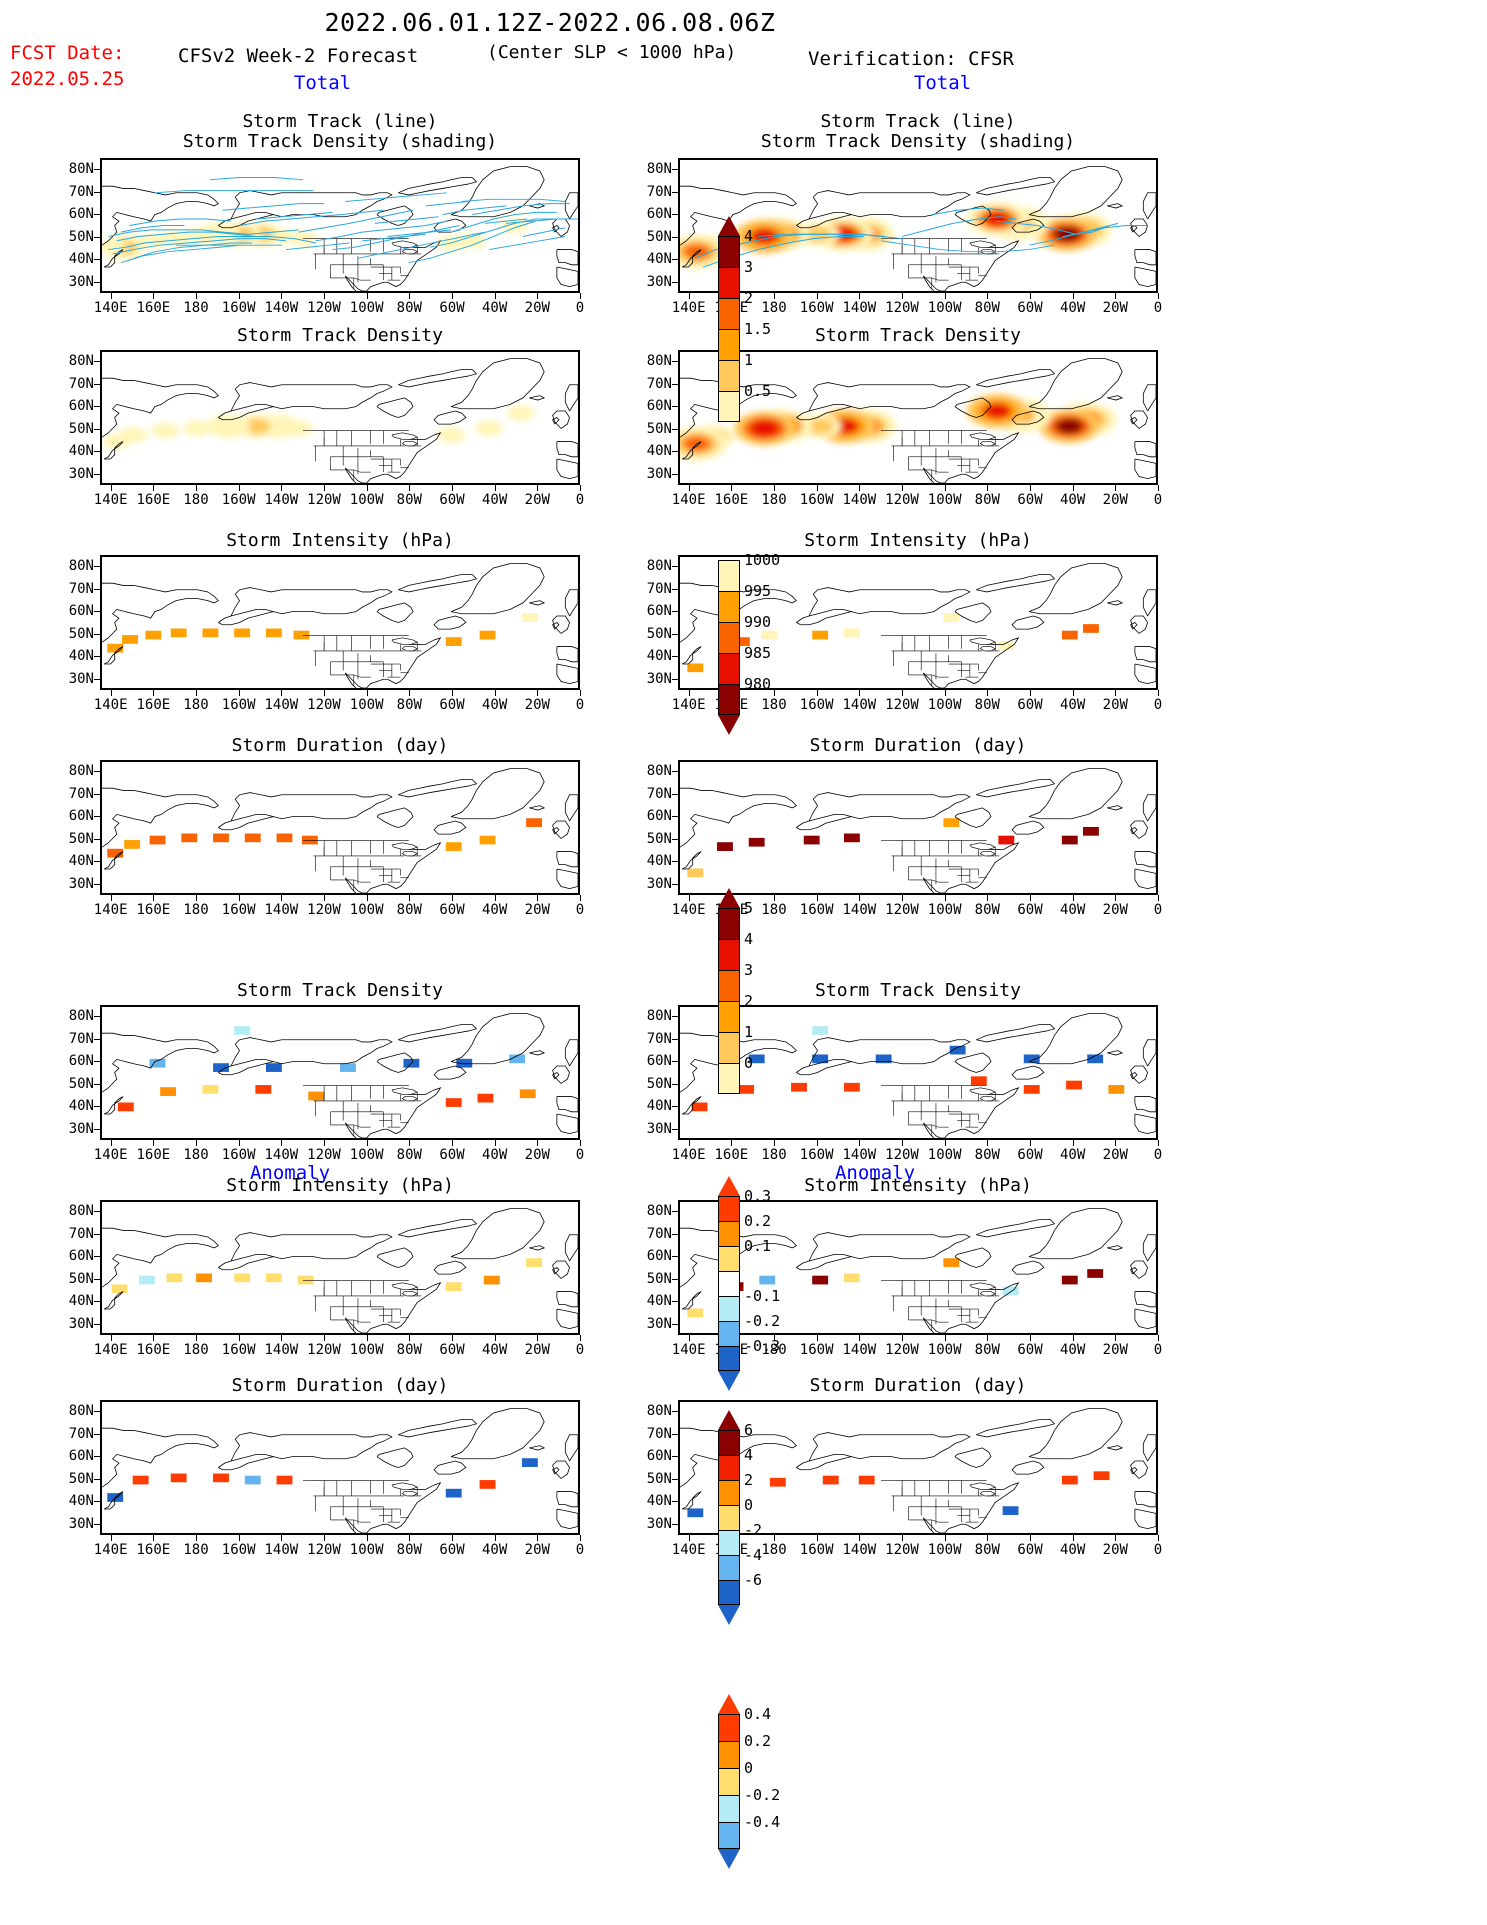  What do you see at coordinates (918, 417) in the screenshot?
I see `map-r2` at bounding box center [918, 417].